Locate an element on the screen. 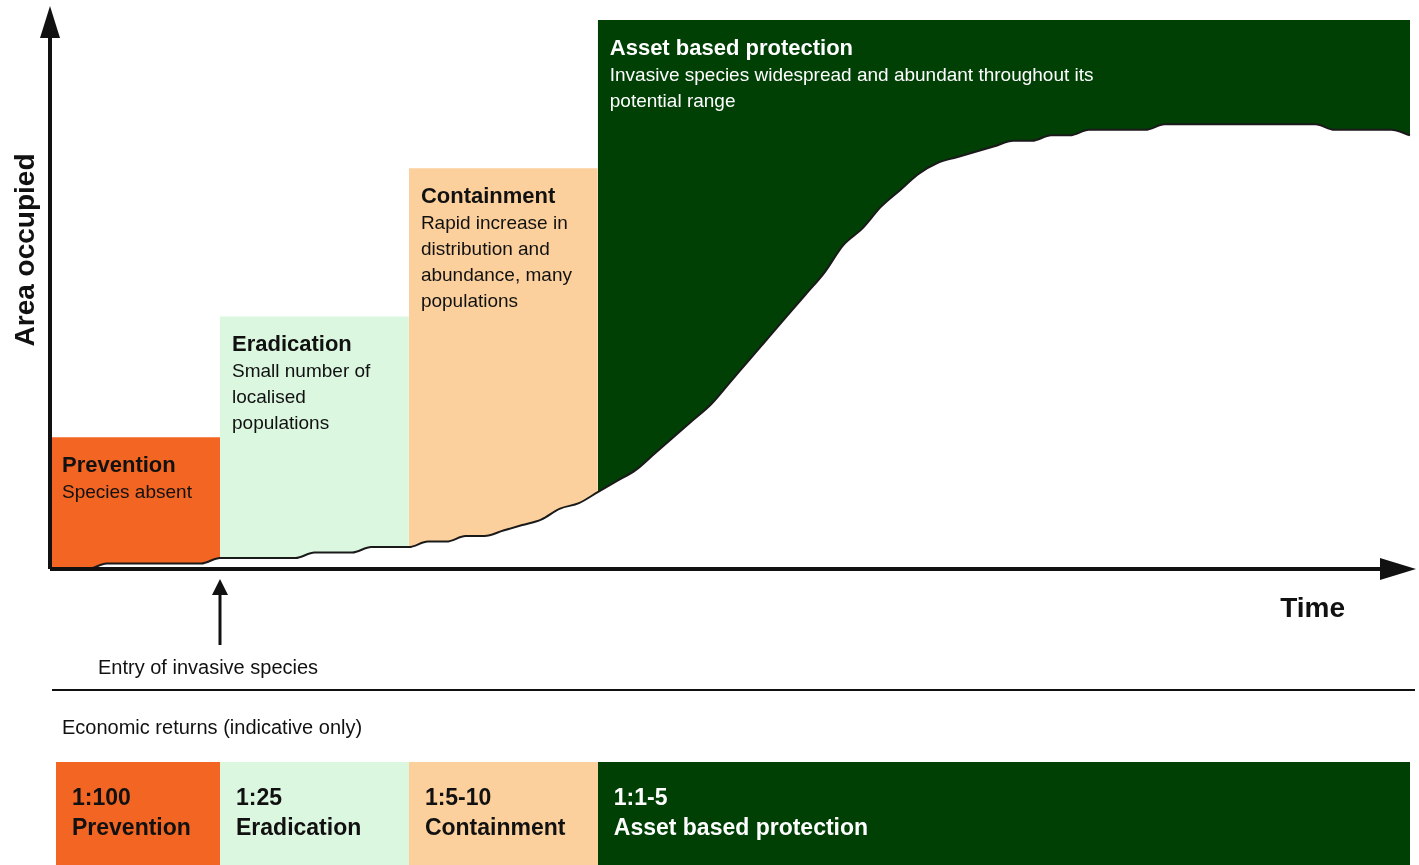 This screenshot has width=1419, height=865. text: Economic returns (indicative only) is located at coordinates (212, 727).